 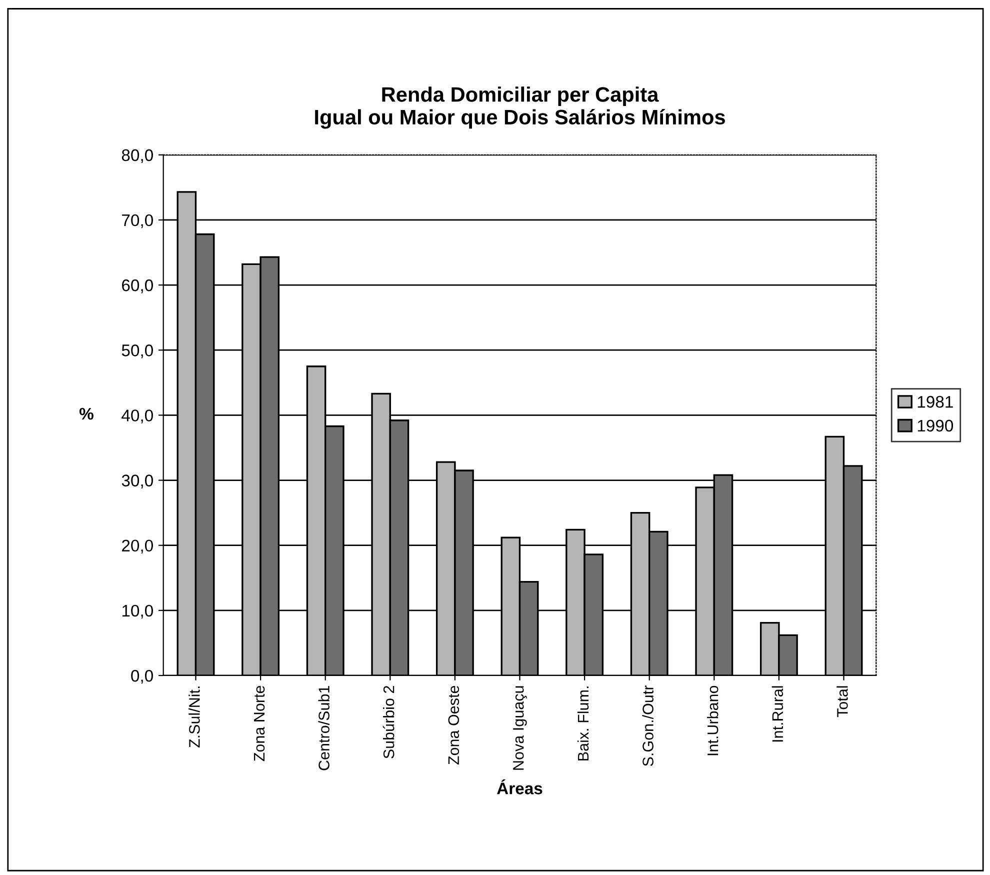 What do you see at coordinates (712, 721) in the screenshot?
I see `x-tick-label: Int.Urbano` at bounding box center [712, 721].